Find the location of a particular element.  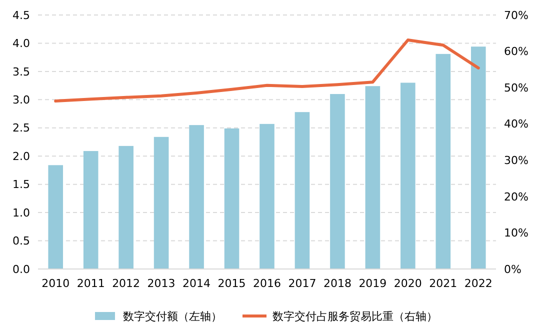

y-tick-label: 3.5 is located at coordinates (21, 71).